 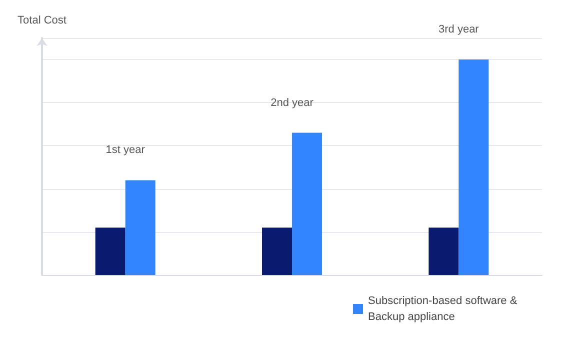 What do you see at coordinates (444, 309) in the screenshot?
I see `legend-label: Subscription-based software & Backup appliance` at bounding box center [444, 309].